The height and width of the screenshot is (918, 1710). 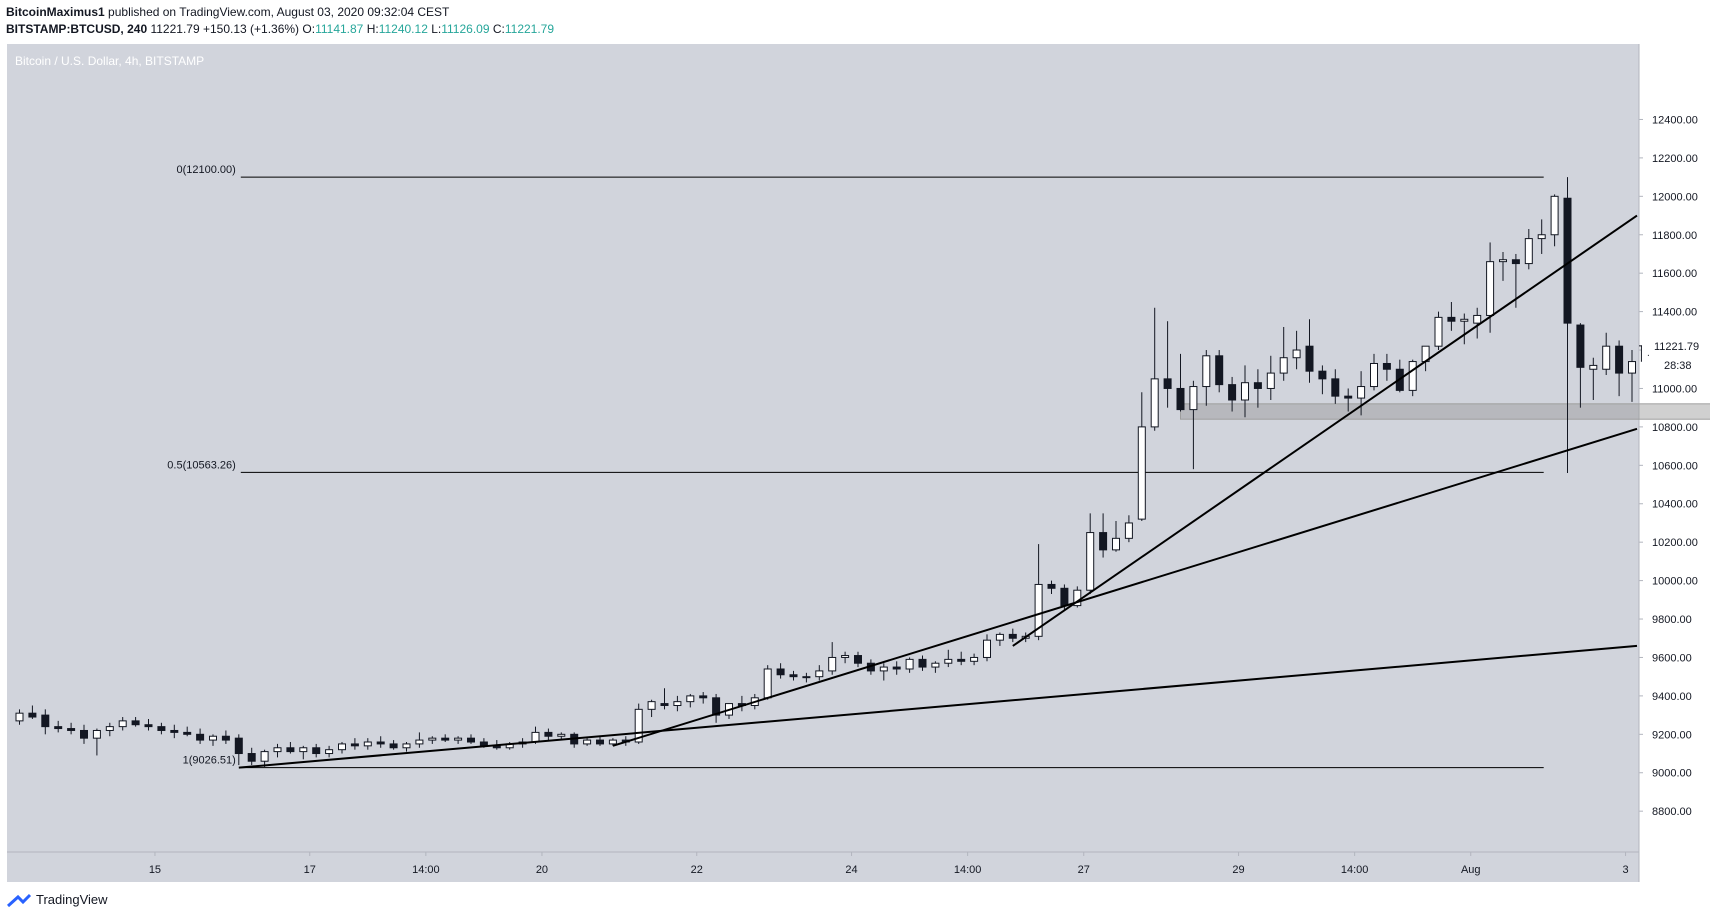 I want to click on tradingview-logo: TradingView, so click(x=57, y=899).